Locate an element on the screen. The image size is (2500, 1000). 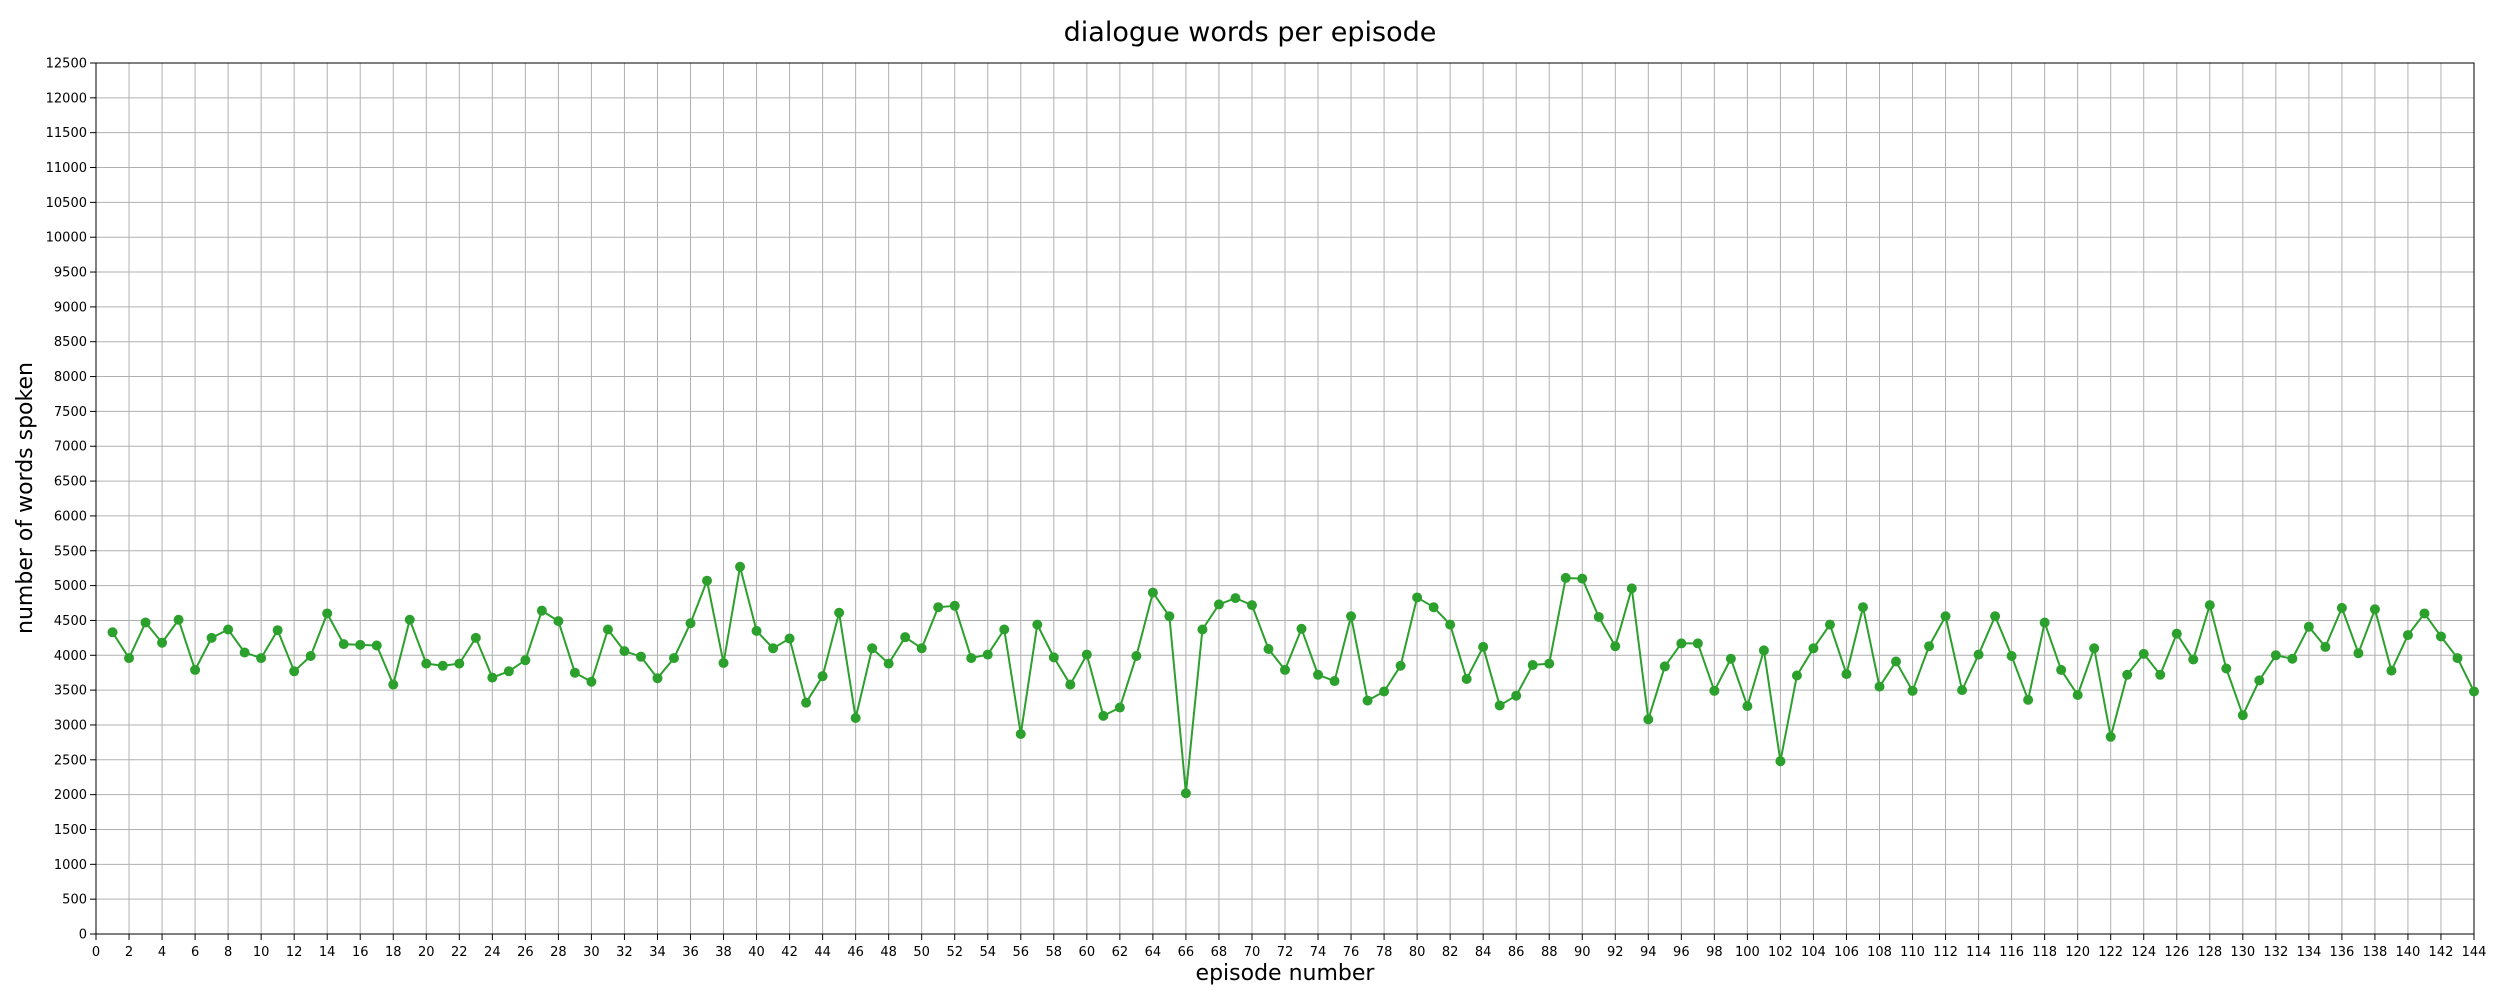
x-tick-label: 84 is located at coordinates (1483, 952).